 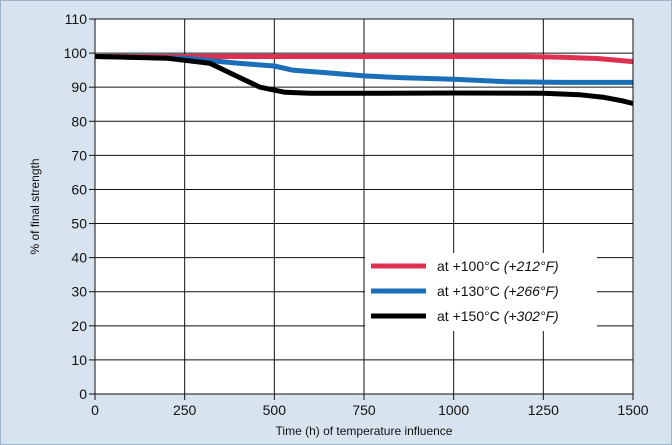 I want to click on y-tick-label: 10, so click(x=79, y=360).